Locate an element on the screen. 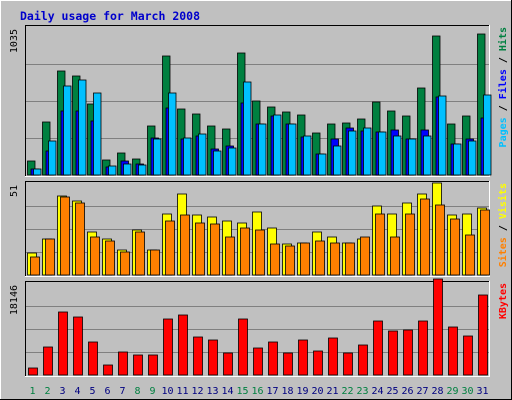 The height and width of the screenshot is (400, 512). x-tick-label-day-8: 8 is located at coordinates (137, 391).